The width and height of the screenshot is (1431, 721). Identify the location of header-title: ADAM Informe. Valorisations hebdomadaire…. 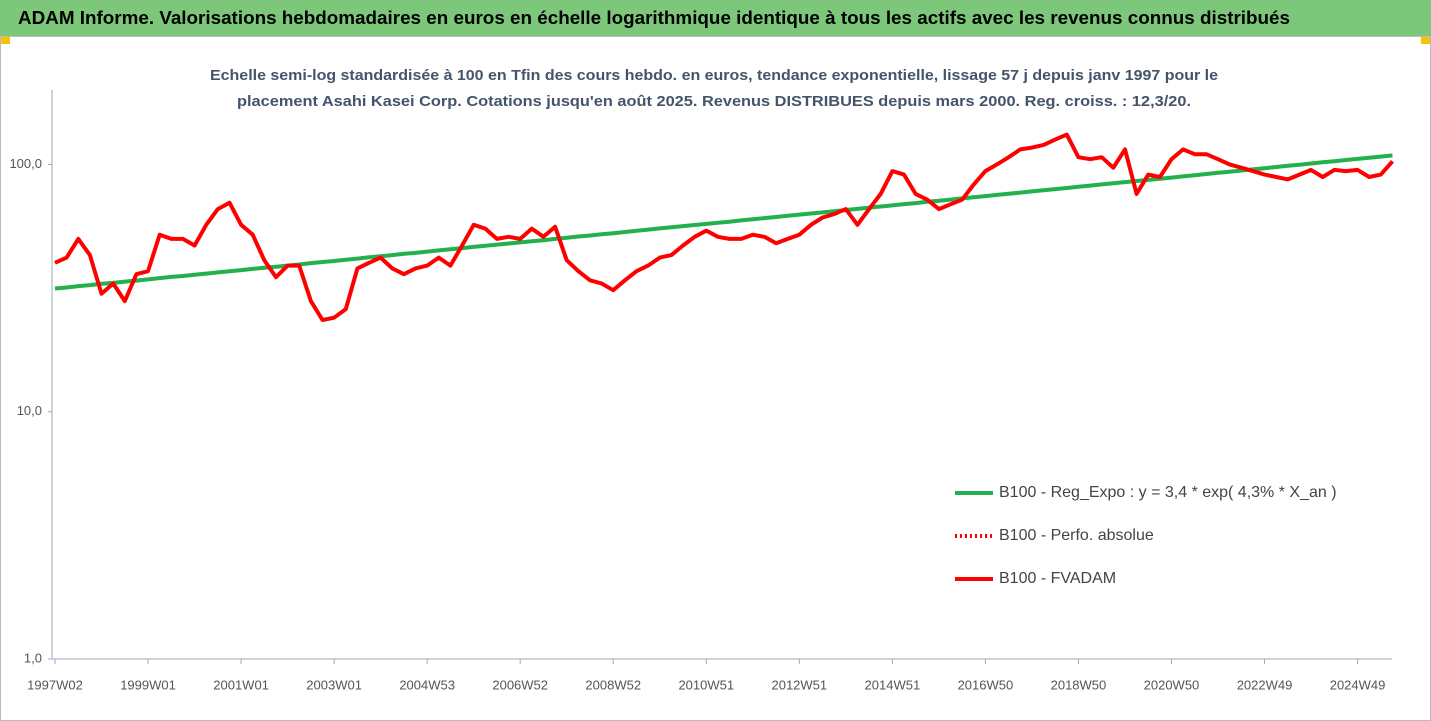
(654, 18).